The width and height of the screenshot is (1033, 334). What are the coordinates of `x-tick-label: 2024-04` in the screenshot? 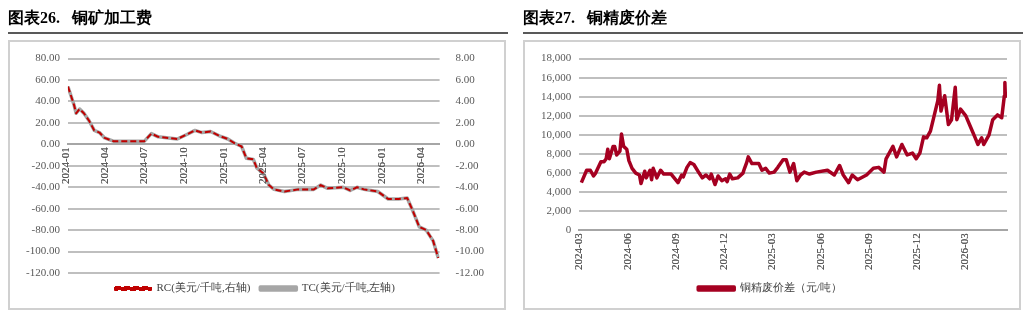 It's located at (104, 165).